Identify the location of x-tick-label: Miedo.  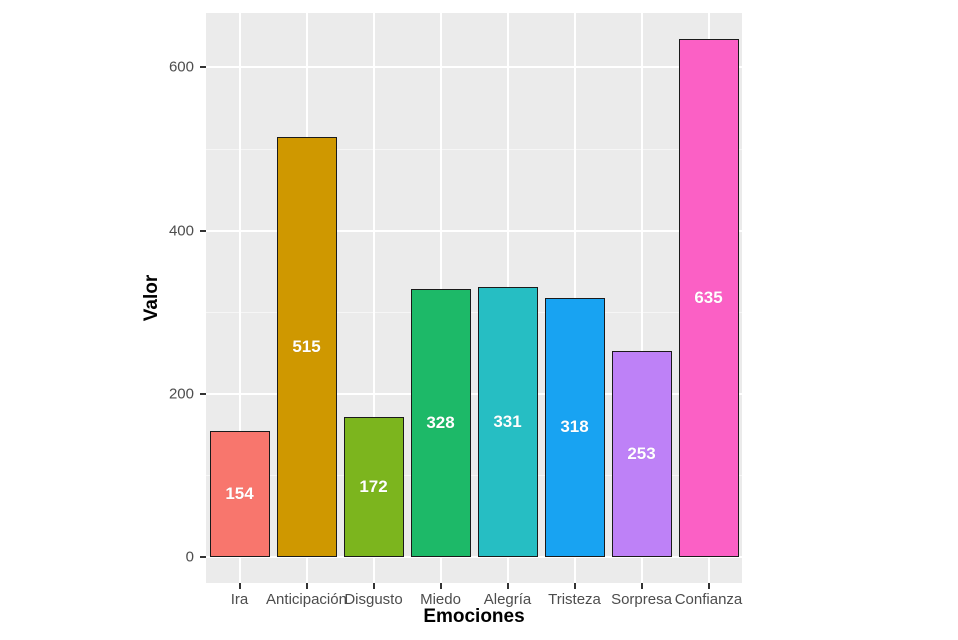
(440, 599).